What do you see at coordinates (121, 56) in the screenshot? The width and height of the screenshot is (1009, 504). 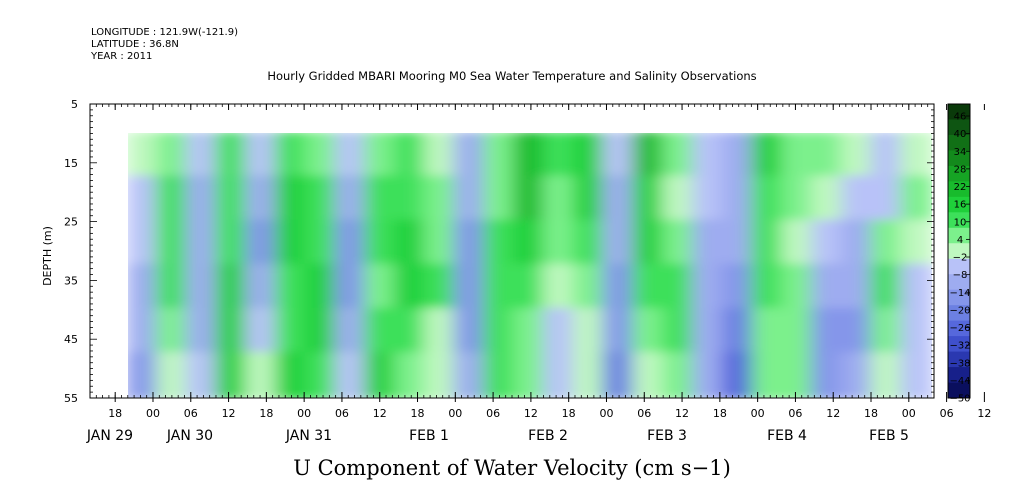 I see `year-label: YEAR : 2011` at bounding box center [121, 56].